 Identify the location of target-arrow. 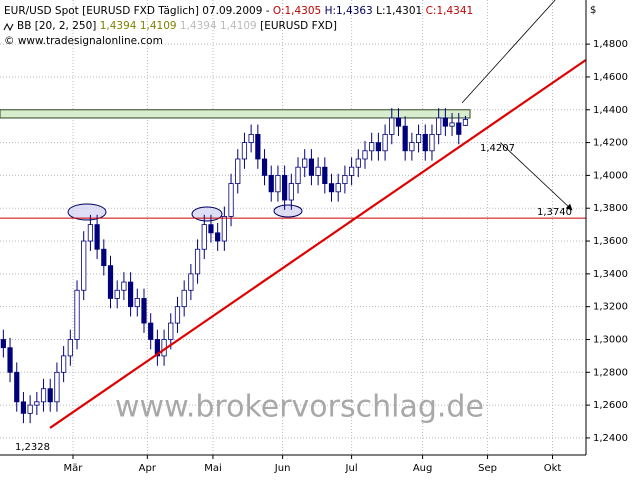
(536, 176).